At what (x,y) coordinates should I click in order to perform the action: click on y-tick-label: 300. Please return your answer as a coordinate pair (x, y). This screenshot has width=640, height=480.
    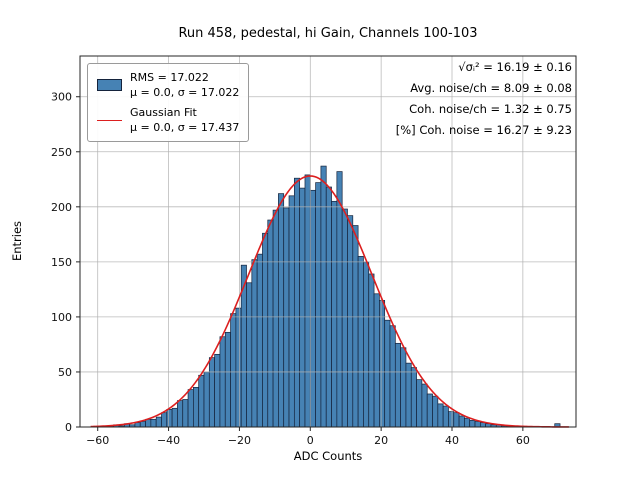
    Looking at the image, I should click on (61, 97).